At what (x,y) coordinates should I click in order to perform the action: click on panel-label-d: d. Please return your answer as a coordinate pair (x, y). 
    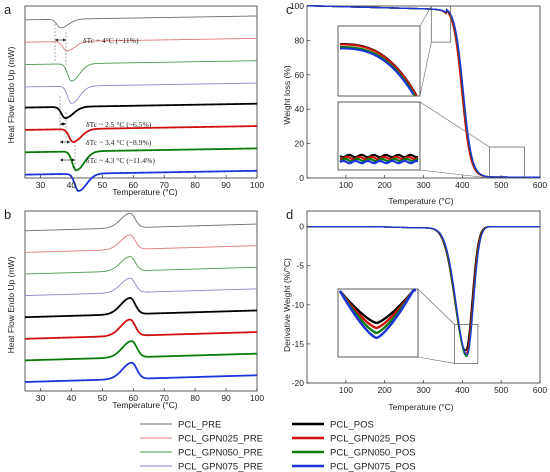
    Looking at the image, I should click on (289, 214).